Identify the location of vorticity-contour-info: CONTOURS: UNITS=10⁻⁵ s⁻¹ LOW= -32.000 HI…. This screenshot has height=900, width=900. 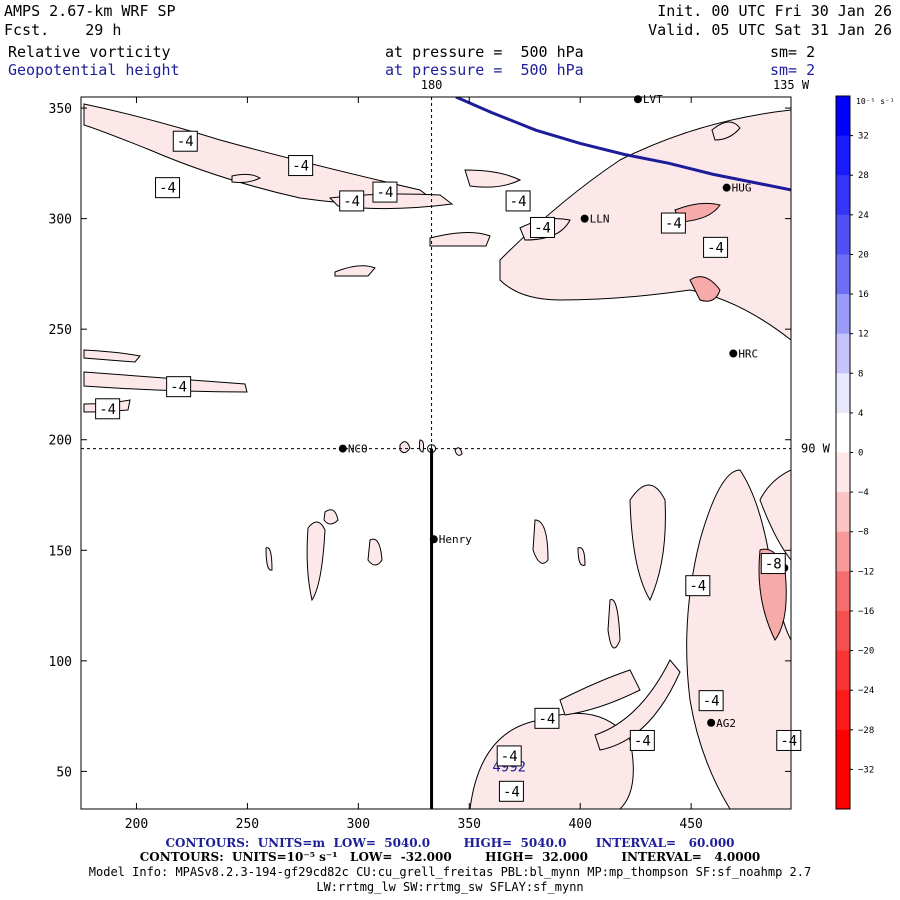
(450, 857).